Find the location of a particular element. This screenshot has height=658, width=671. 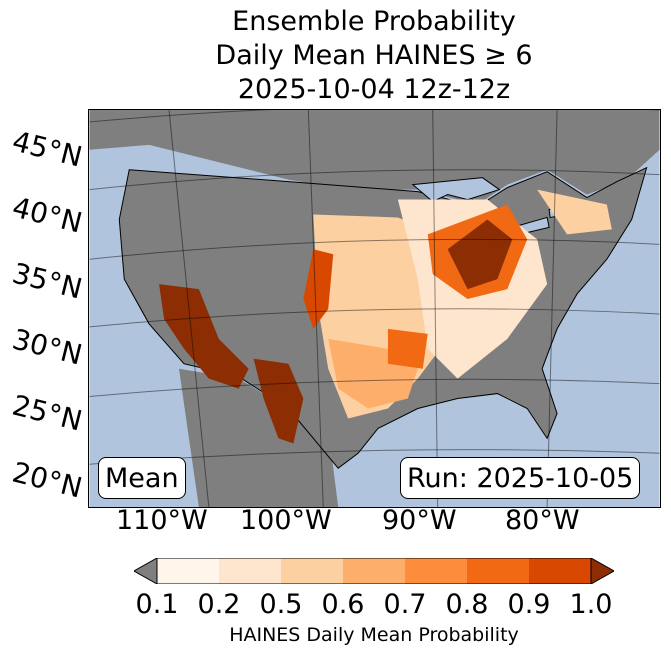

prob-northeast is located at coordinates (574, 212).